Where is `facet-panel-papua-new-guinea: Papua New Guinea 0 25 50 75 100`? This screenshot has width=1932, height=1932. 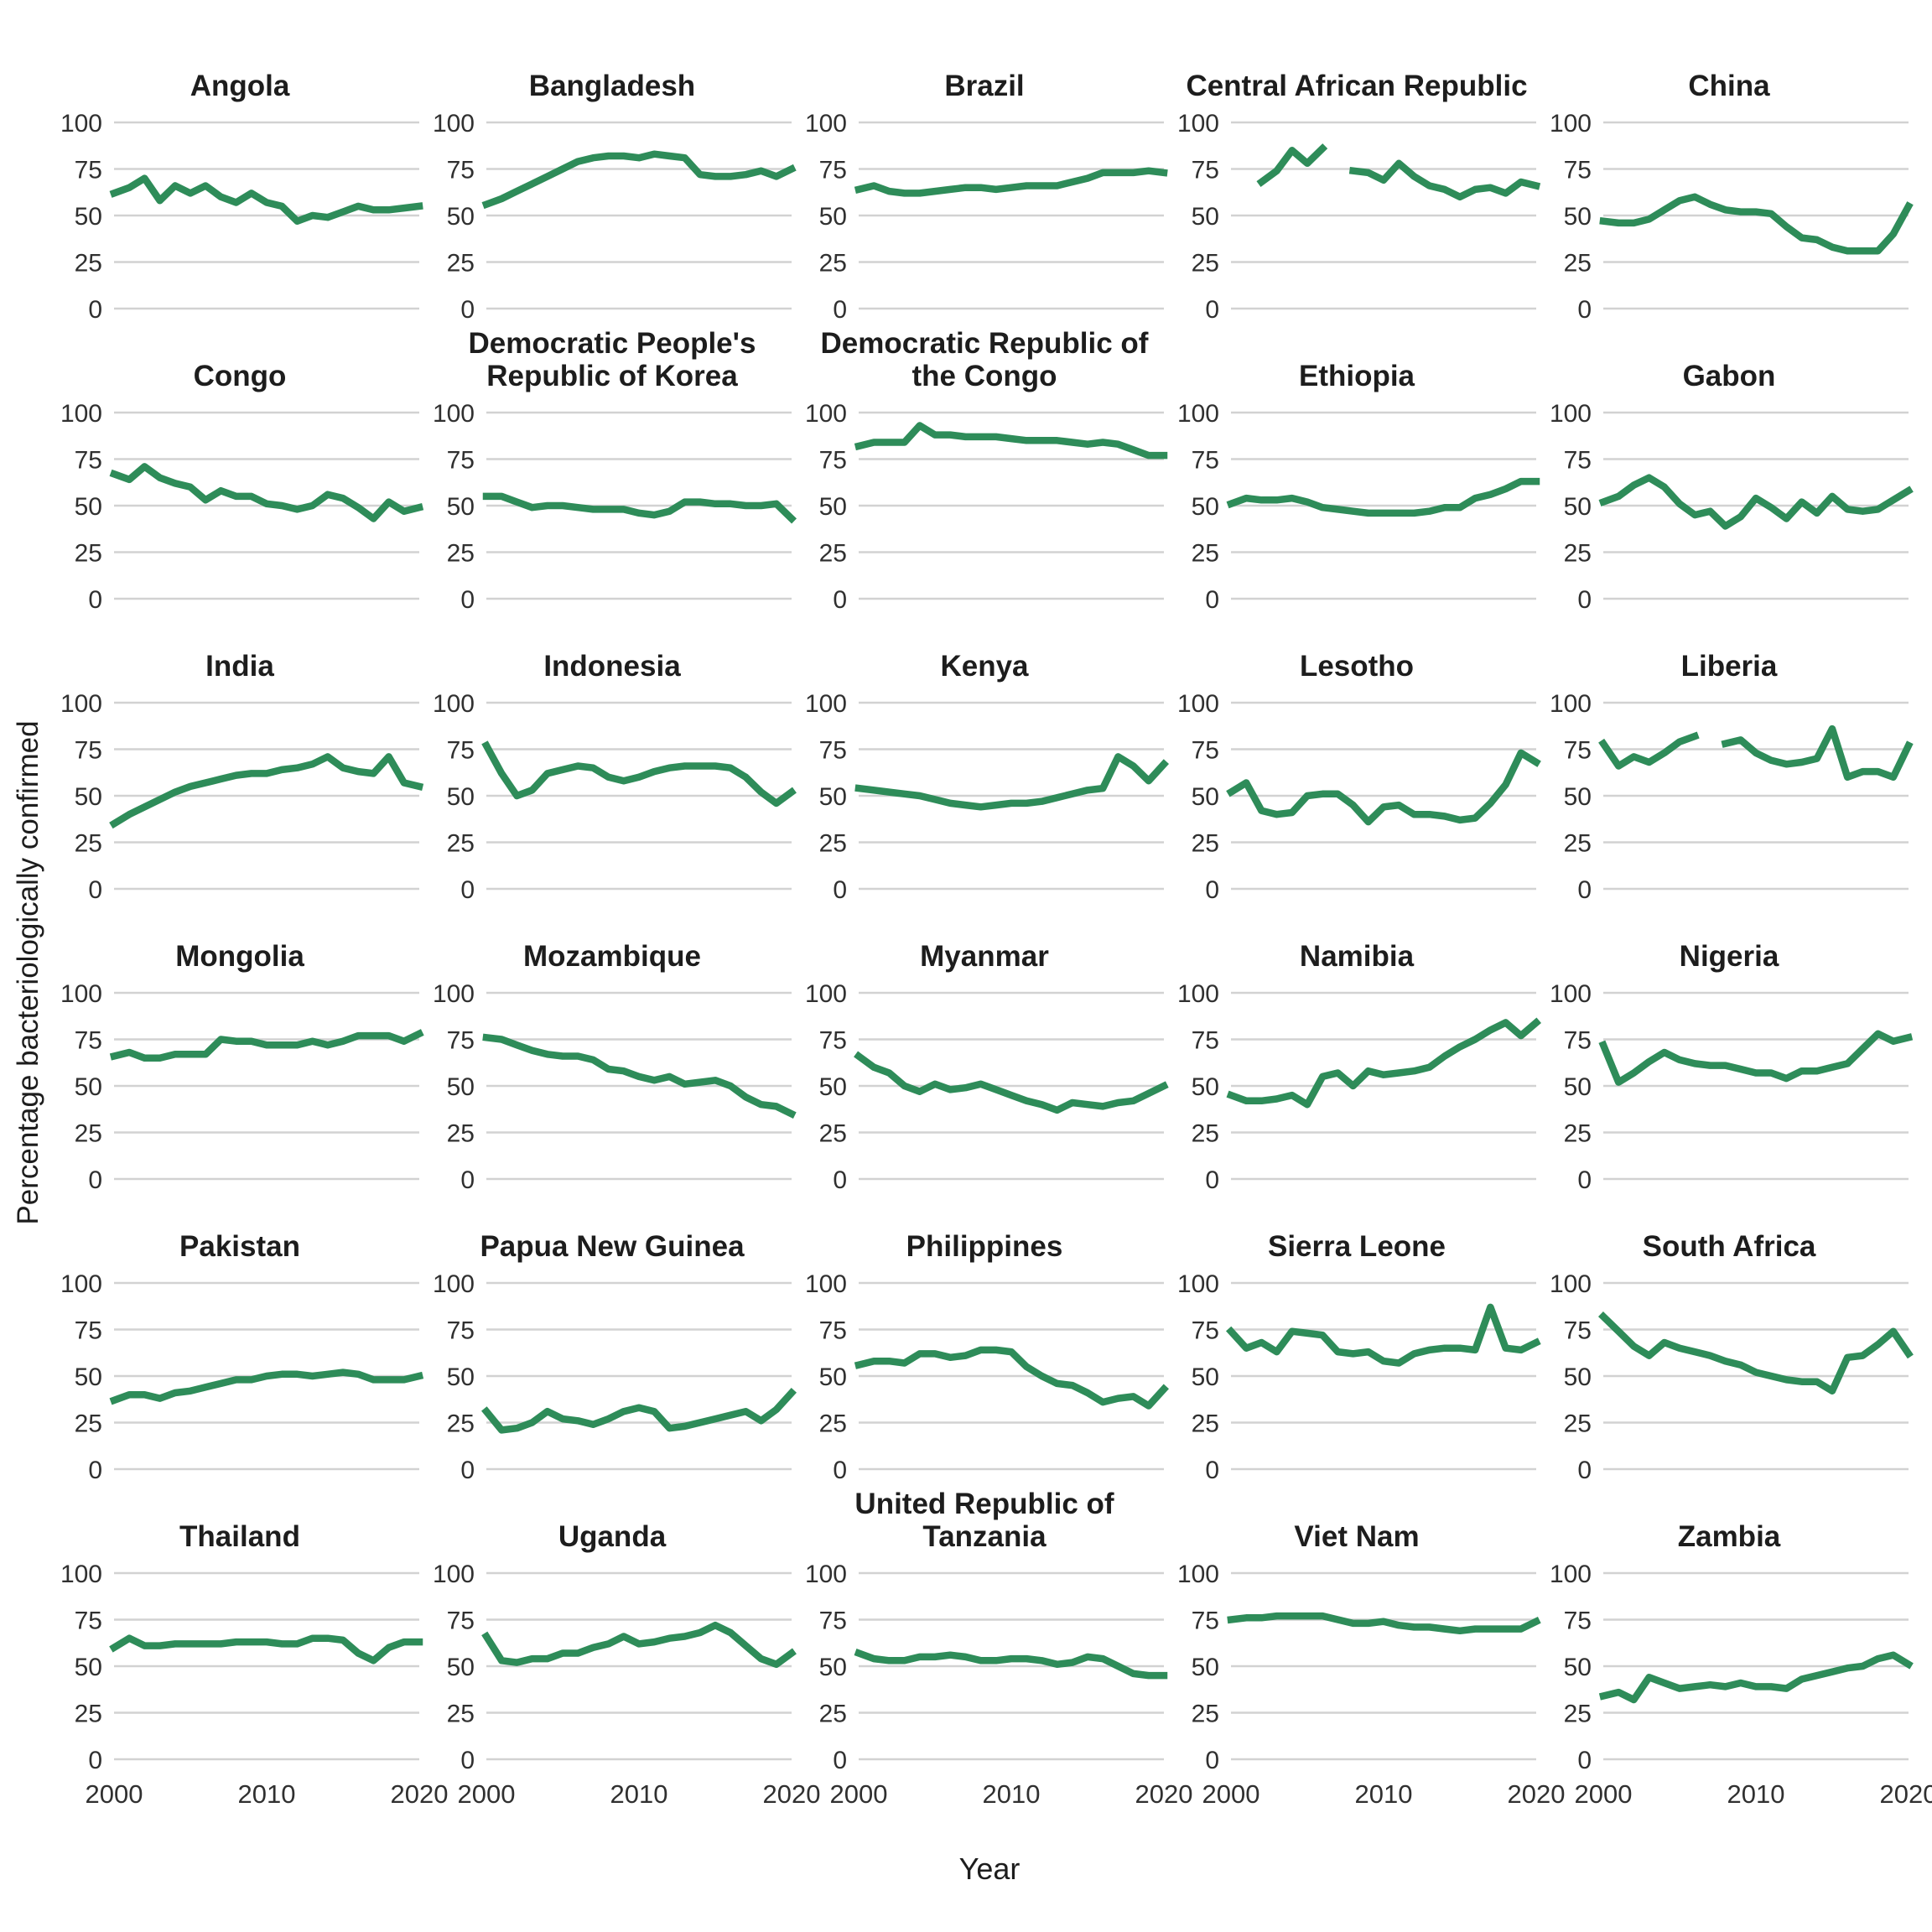
facet-panel-papua-new-guinea: Papua New Guinea 0 25 50 75 100 is located at coordinates (612, 1336).